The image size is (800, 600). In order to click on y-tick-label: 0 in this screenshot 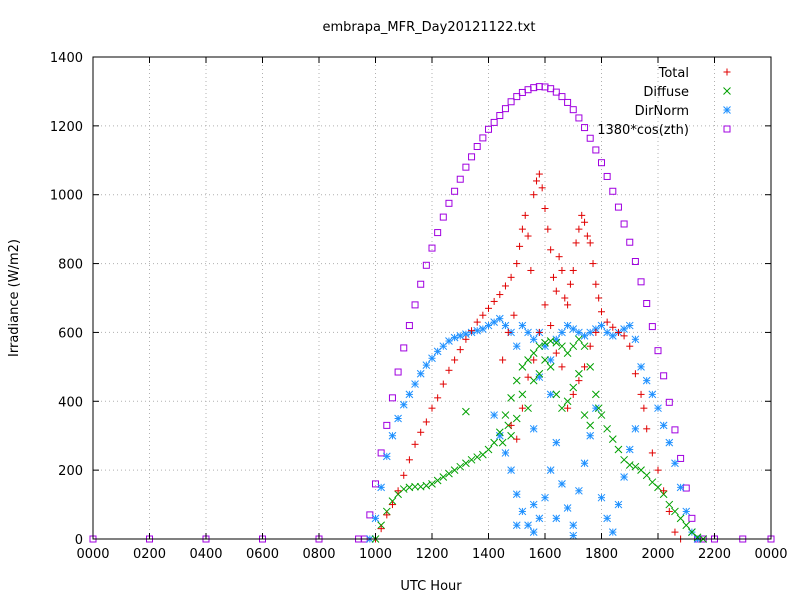, I will do `click(79, 540)`.